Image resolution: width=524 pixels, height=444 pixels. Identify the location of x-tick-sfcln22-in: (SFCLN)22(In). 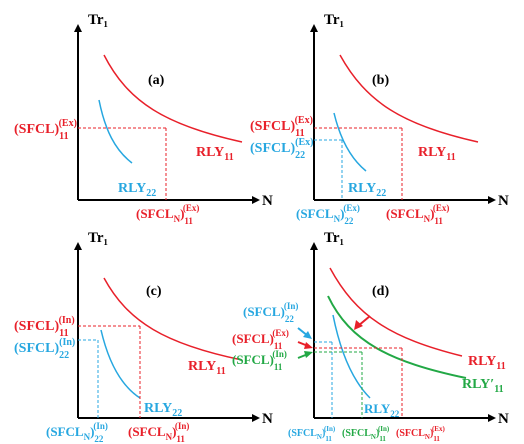
(77, 432).